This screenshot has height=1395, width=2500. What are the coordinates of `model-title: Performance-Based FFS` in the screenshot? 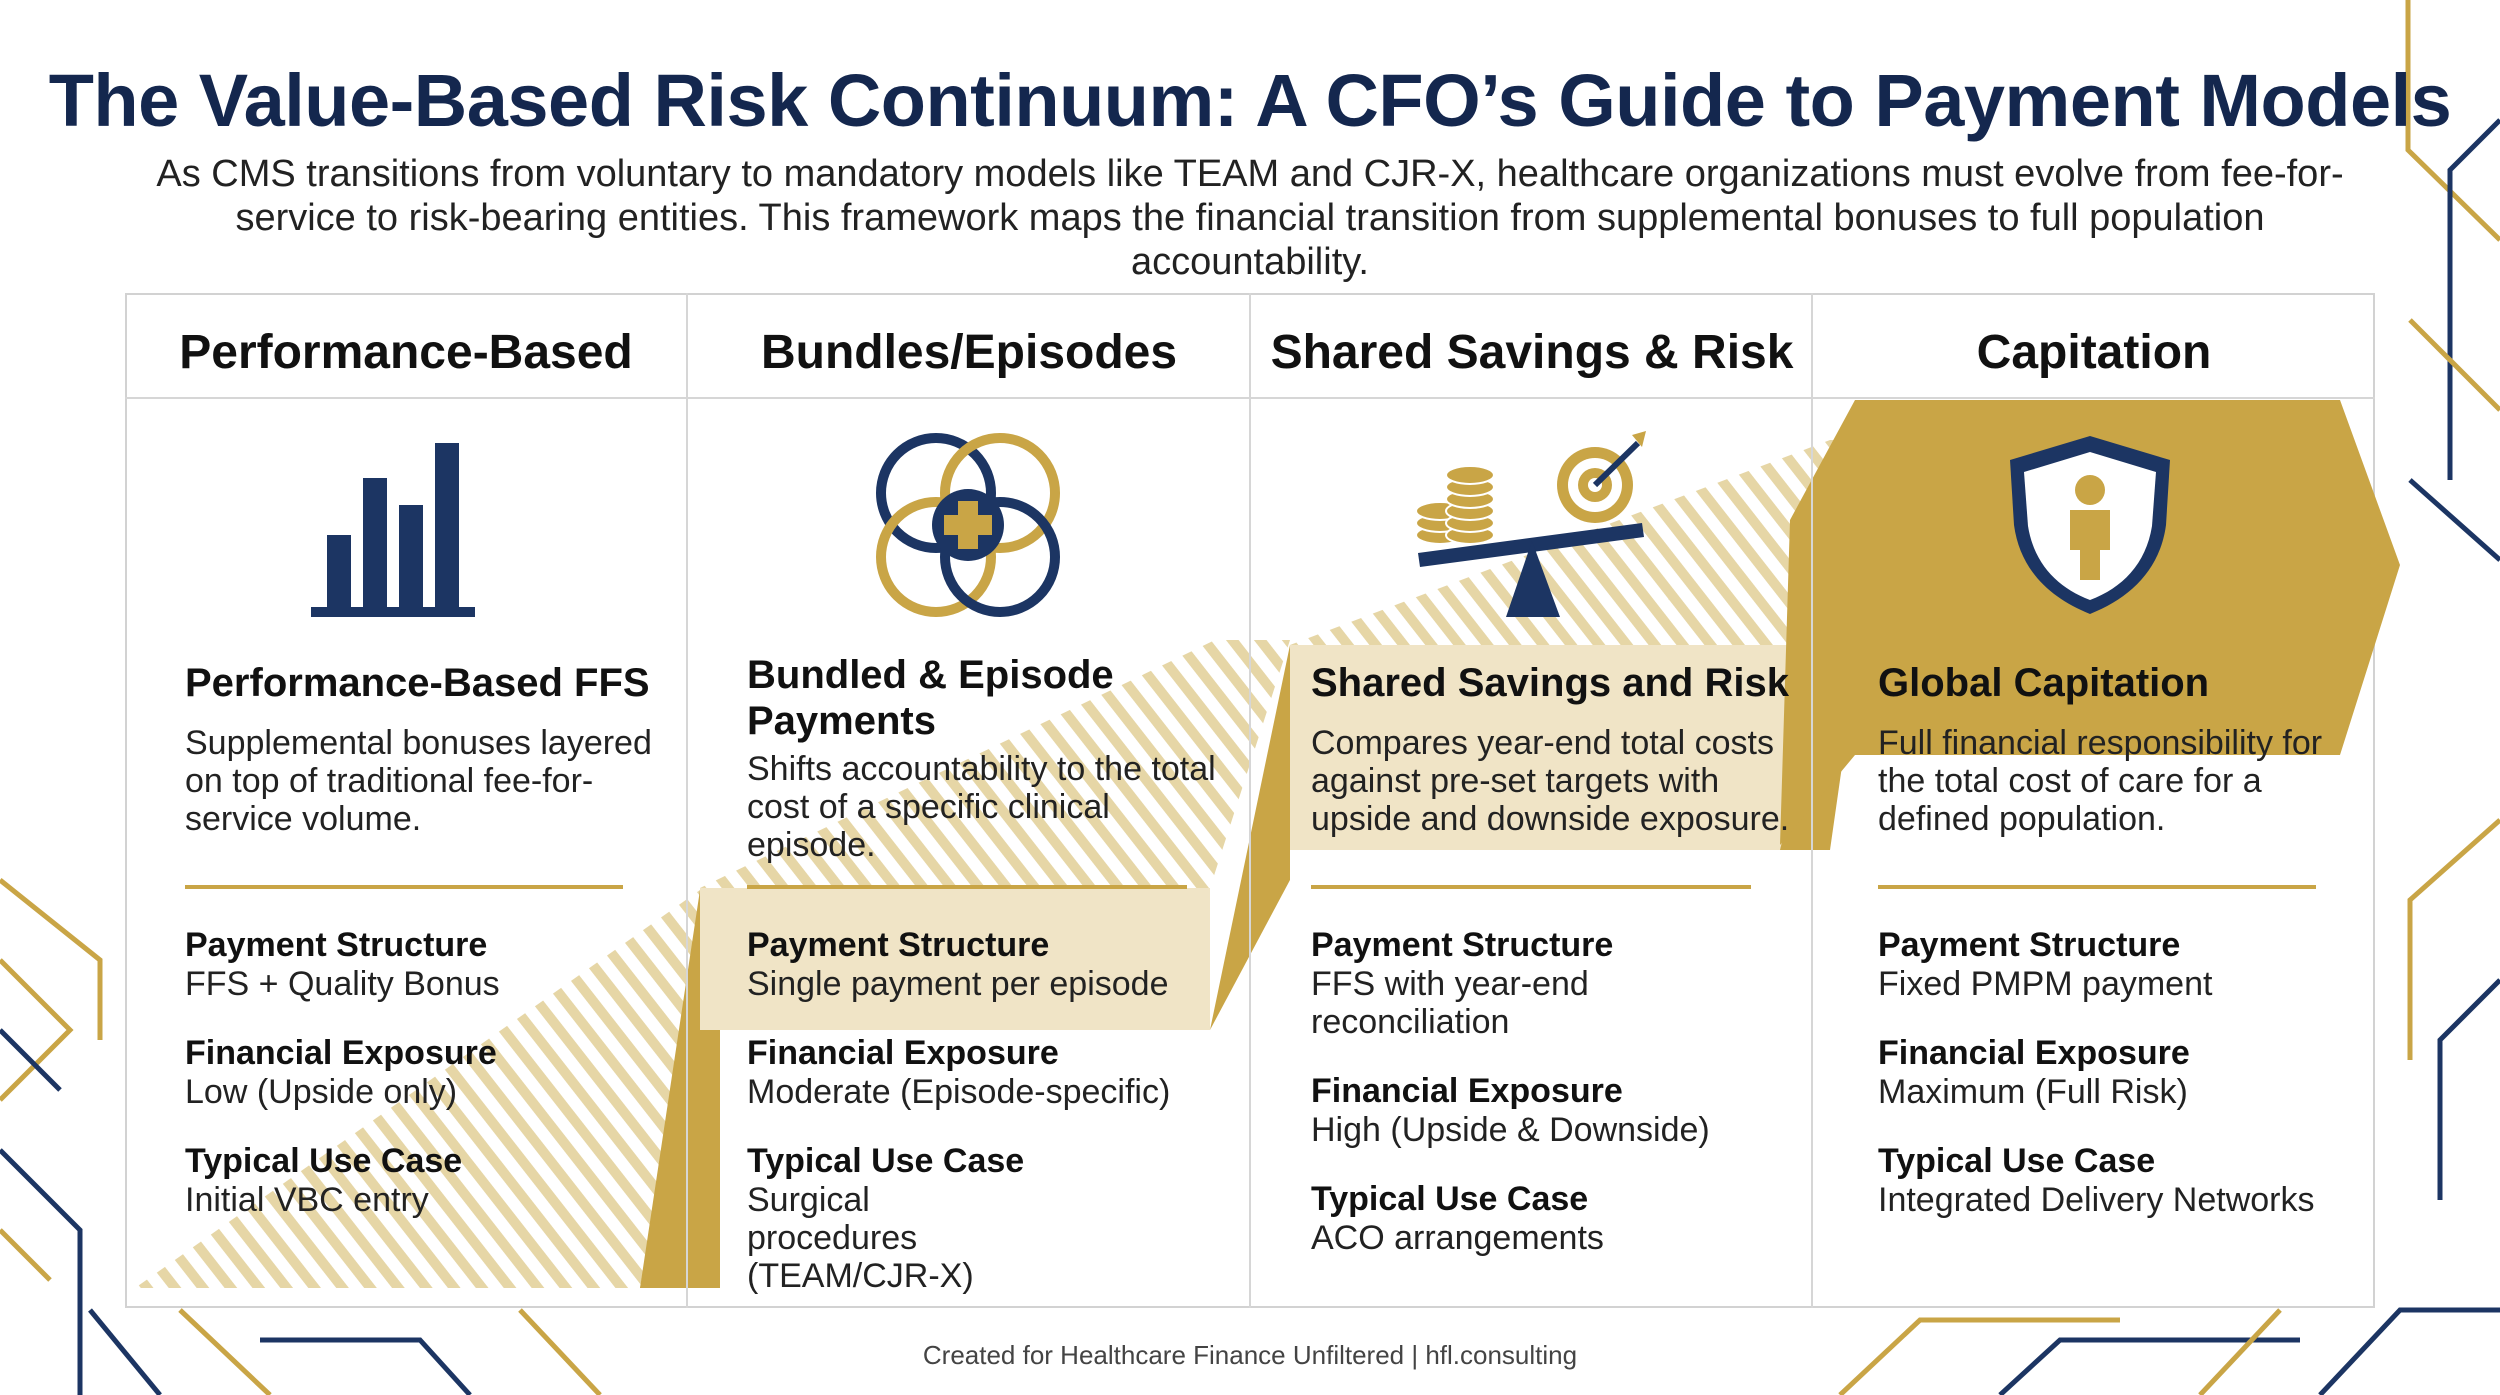 It's located at (417, 683).